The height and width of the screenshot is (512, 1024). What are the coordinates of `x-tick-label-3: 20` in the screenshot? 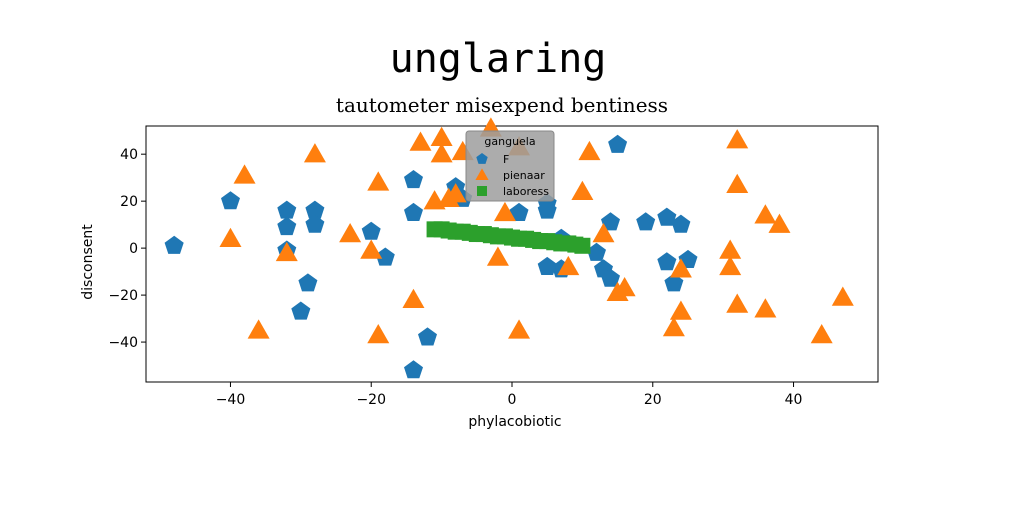 It's located at (653, 400).